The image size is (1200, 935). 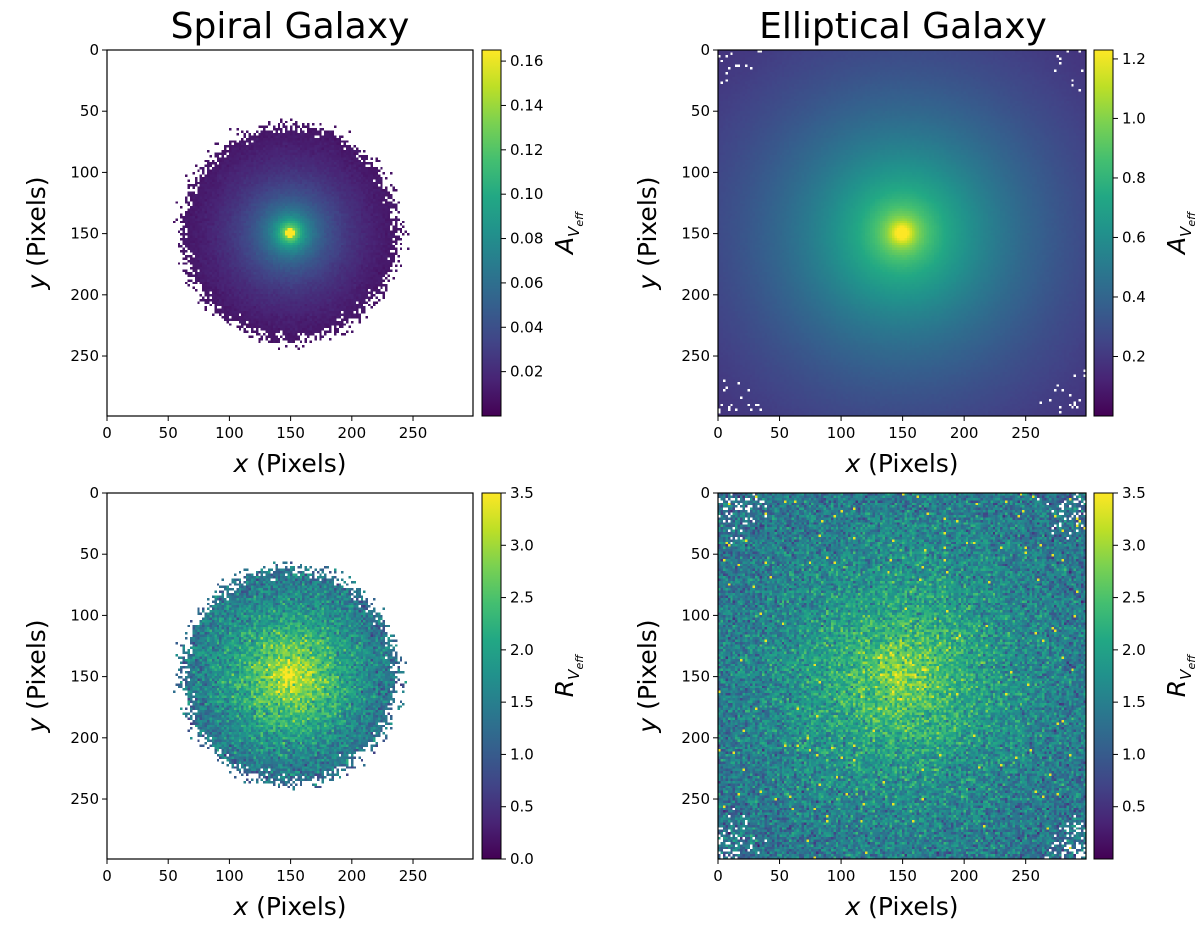 What do you see at coordinates (1134, 178) in the screenshot?
I see `colorbar-tick-label: 0.8` at bounding box center [1134, 178].